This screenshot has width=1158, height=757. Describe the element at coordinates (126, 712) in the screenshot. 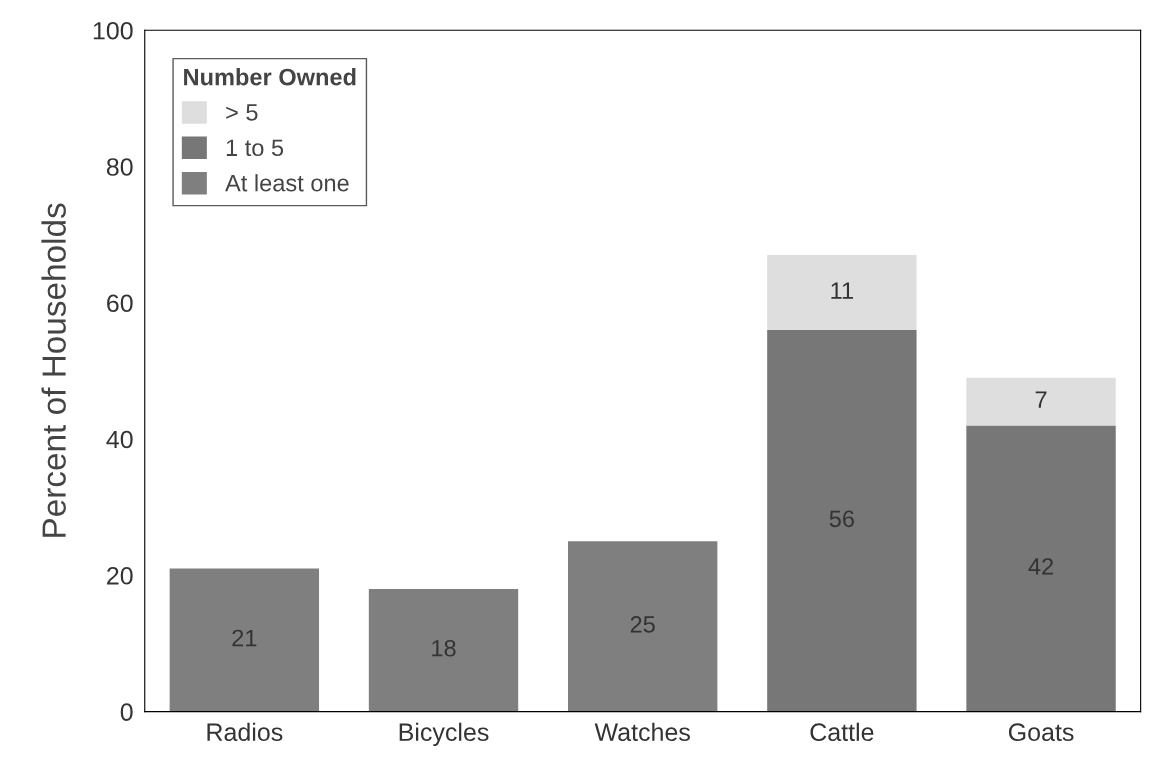

I see `y-tick-label: 0` at that location.